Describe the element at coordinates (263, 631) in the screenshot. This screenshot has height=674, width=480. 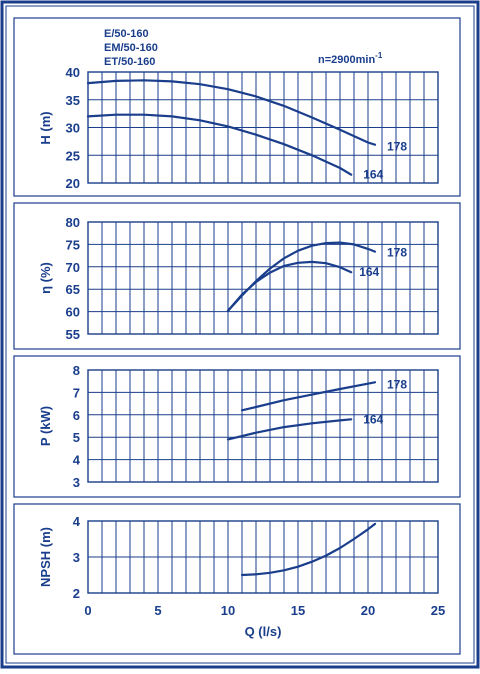
I see `x-axis-label: Q (l/s)` at that location.